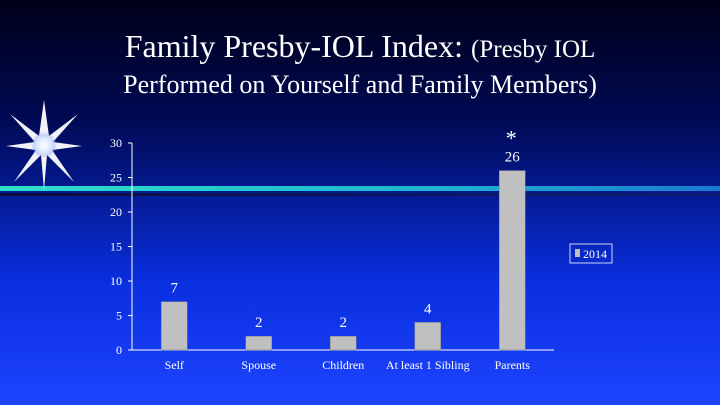  Describe the element at coordinates (294, 46) in the screenshot. I see `title-main: Family Presby-IOL Index:` at that location.